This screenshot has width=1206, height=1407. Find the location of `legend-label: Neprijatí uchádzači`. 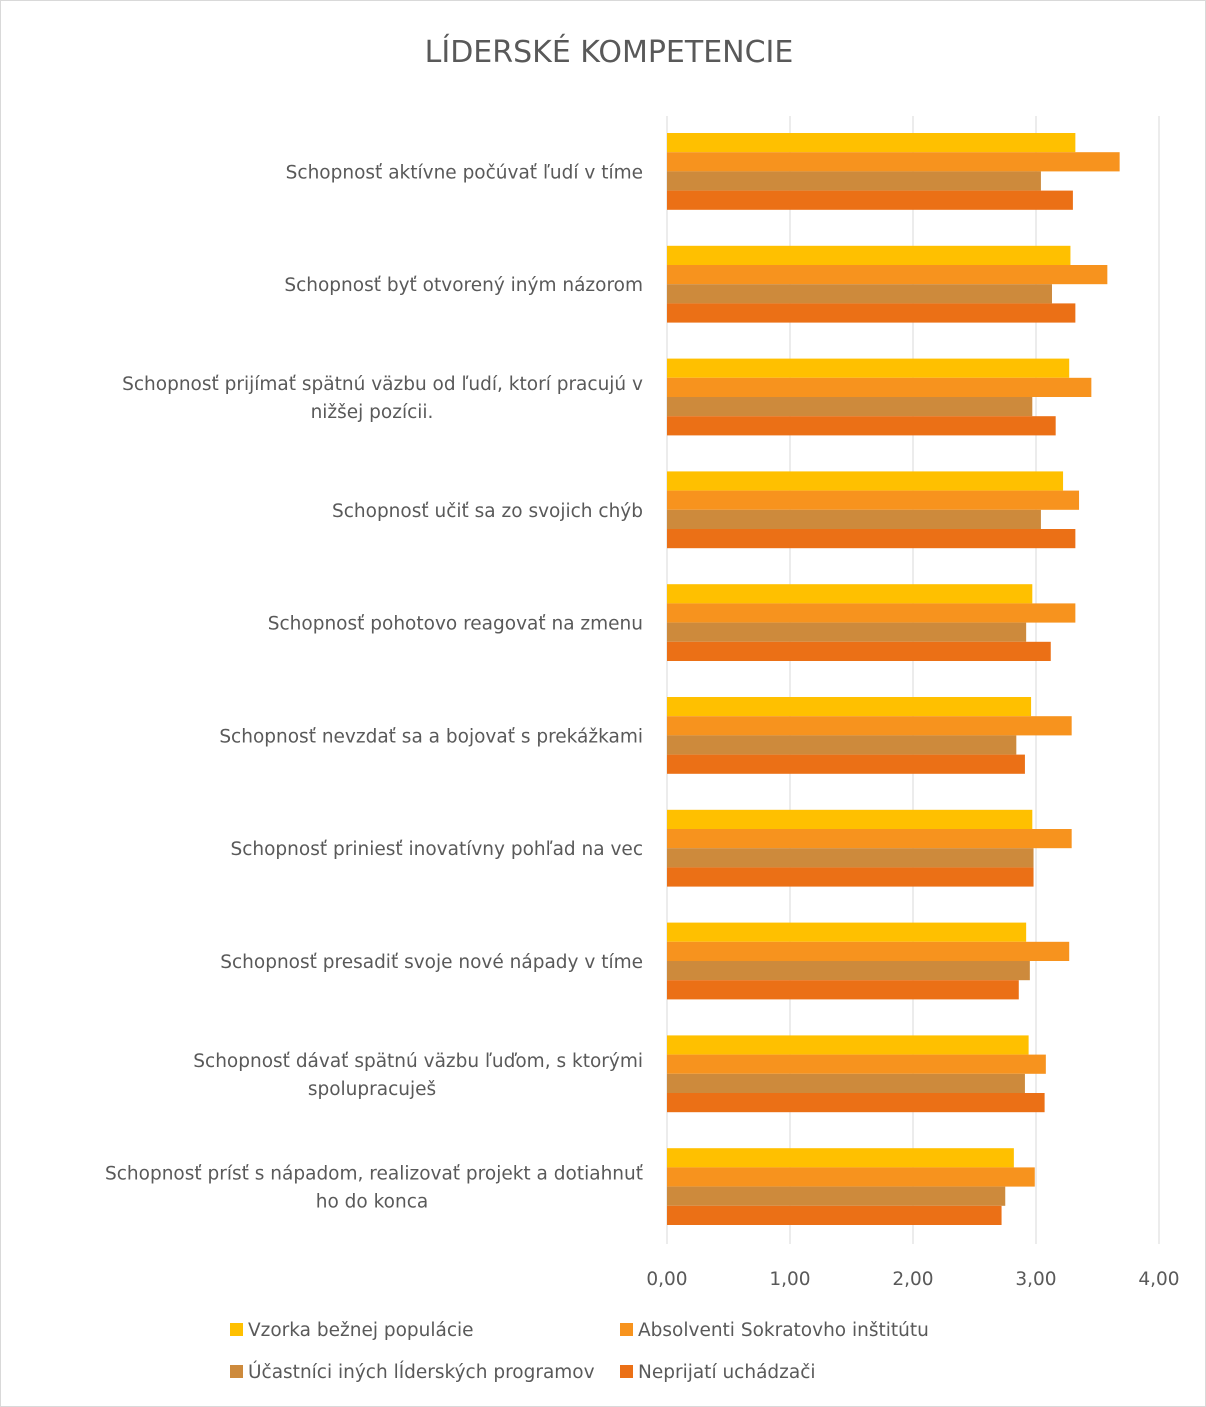

legend-label: Neprijatí uchádzači is located at coordinates (727, 1372).